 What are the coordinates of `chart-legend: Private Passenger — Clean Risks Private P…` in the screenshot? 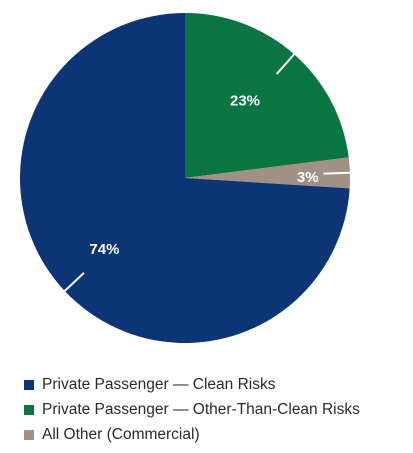 It's located at (192, 409).